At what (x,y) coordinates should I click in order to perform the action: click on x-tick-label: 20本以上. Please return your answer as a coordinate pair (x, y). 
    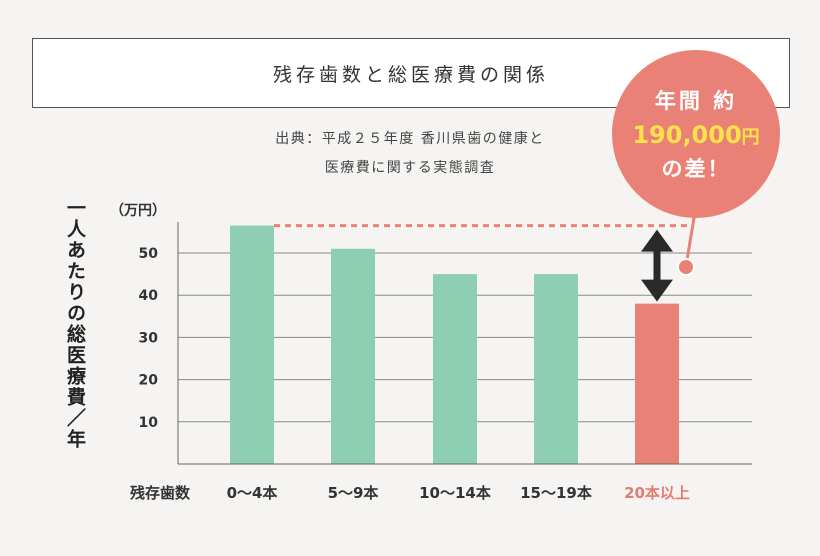
    Looking at the image, I should click on (657, 493).